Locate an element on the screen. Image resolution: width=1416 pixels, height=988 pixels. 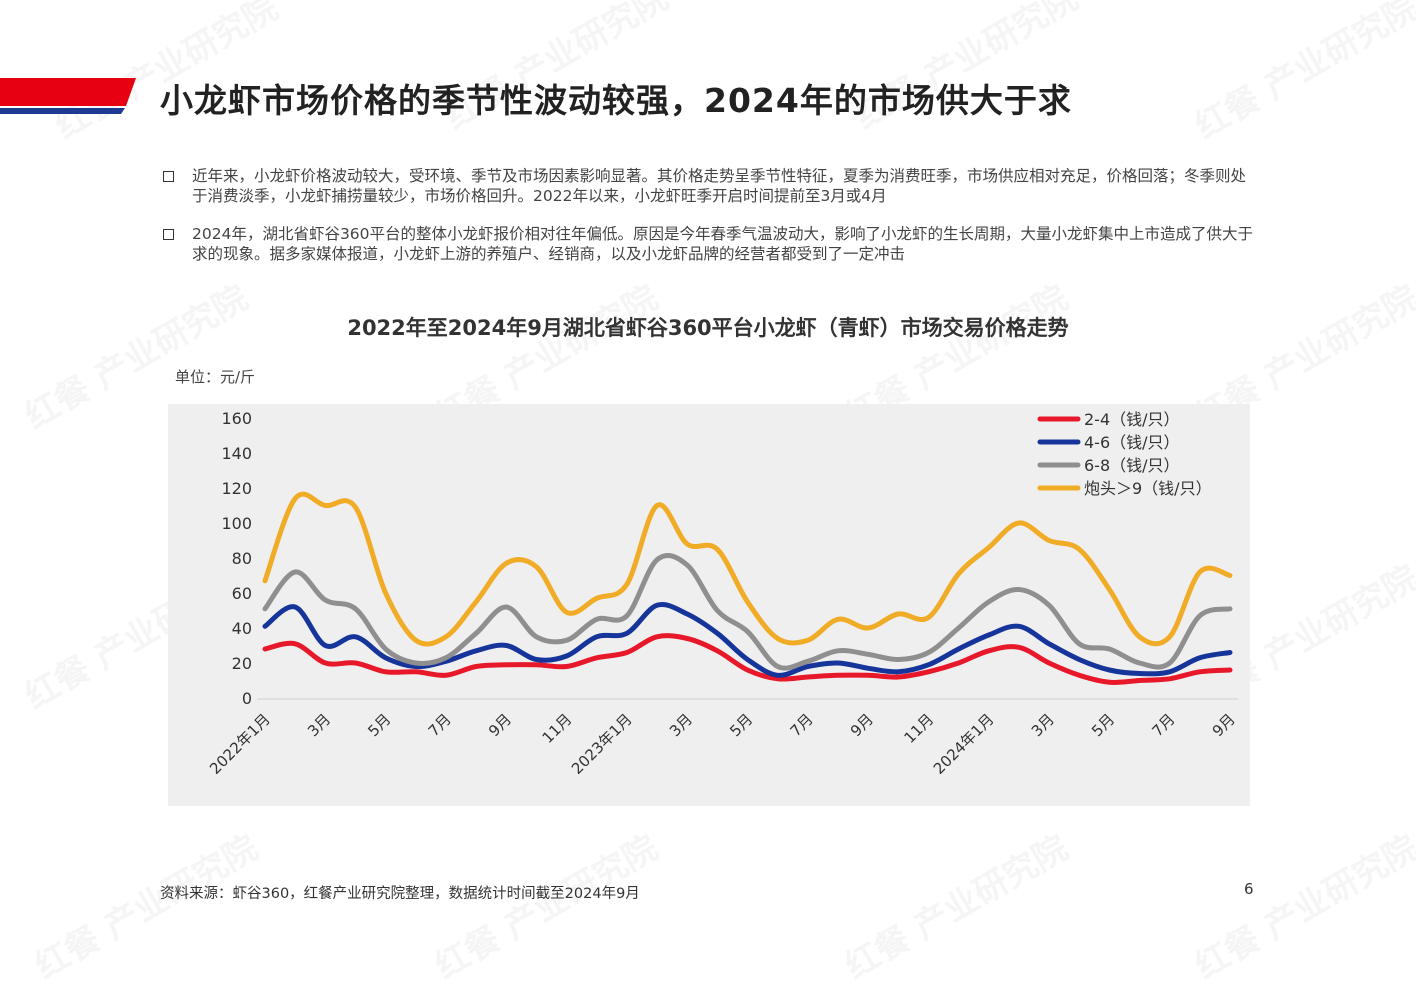
page-number: 6 is located at coordinates (1249, 889).